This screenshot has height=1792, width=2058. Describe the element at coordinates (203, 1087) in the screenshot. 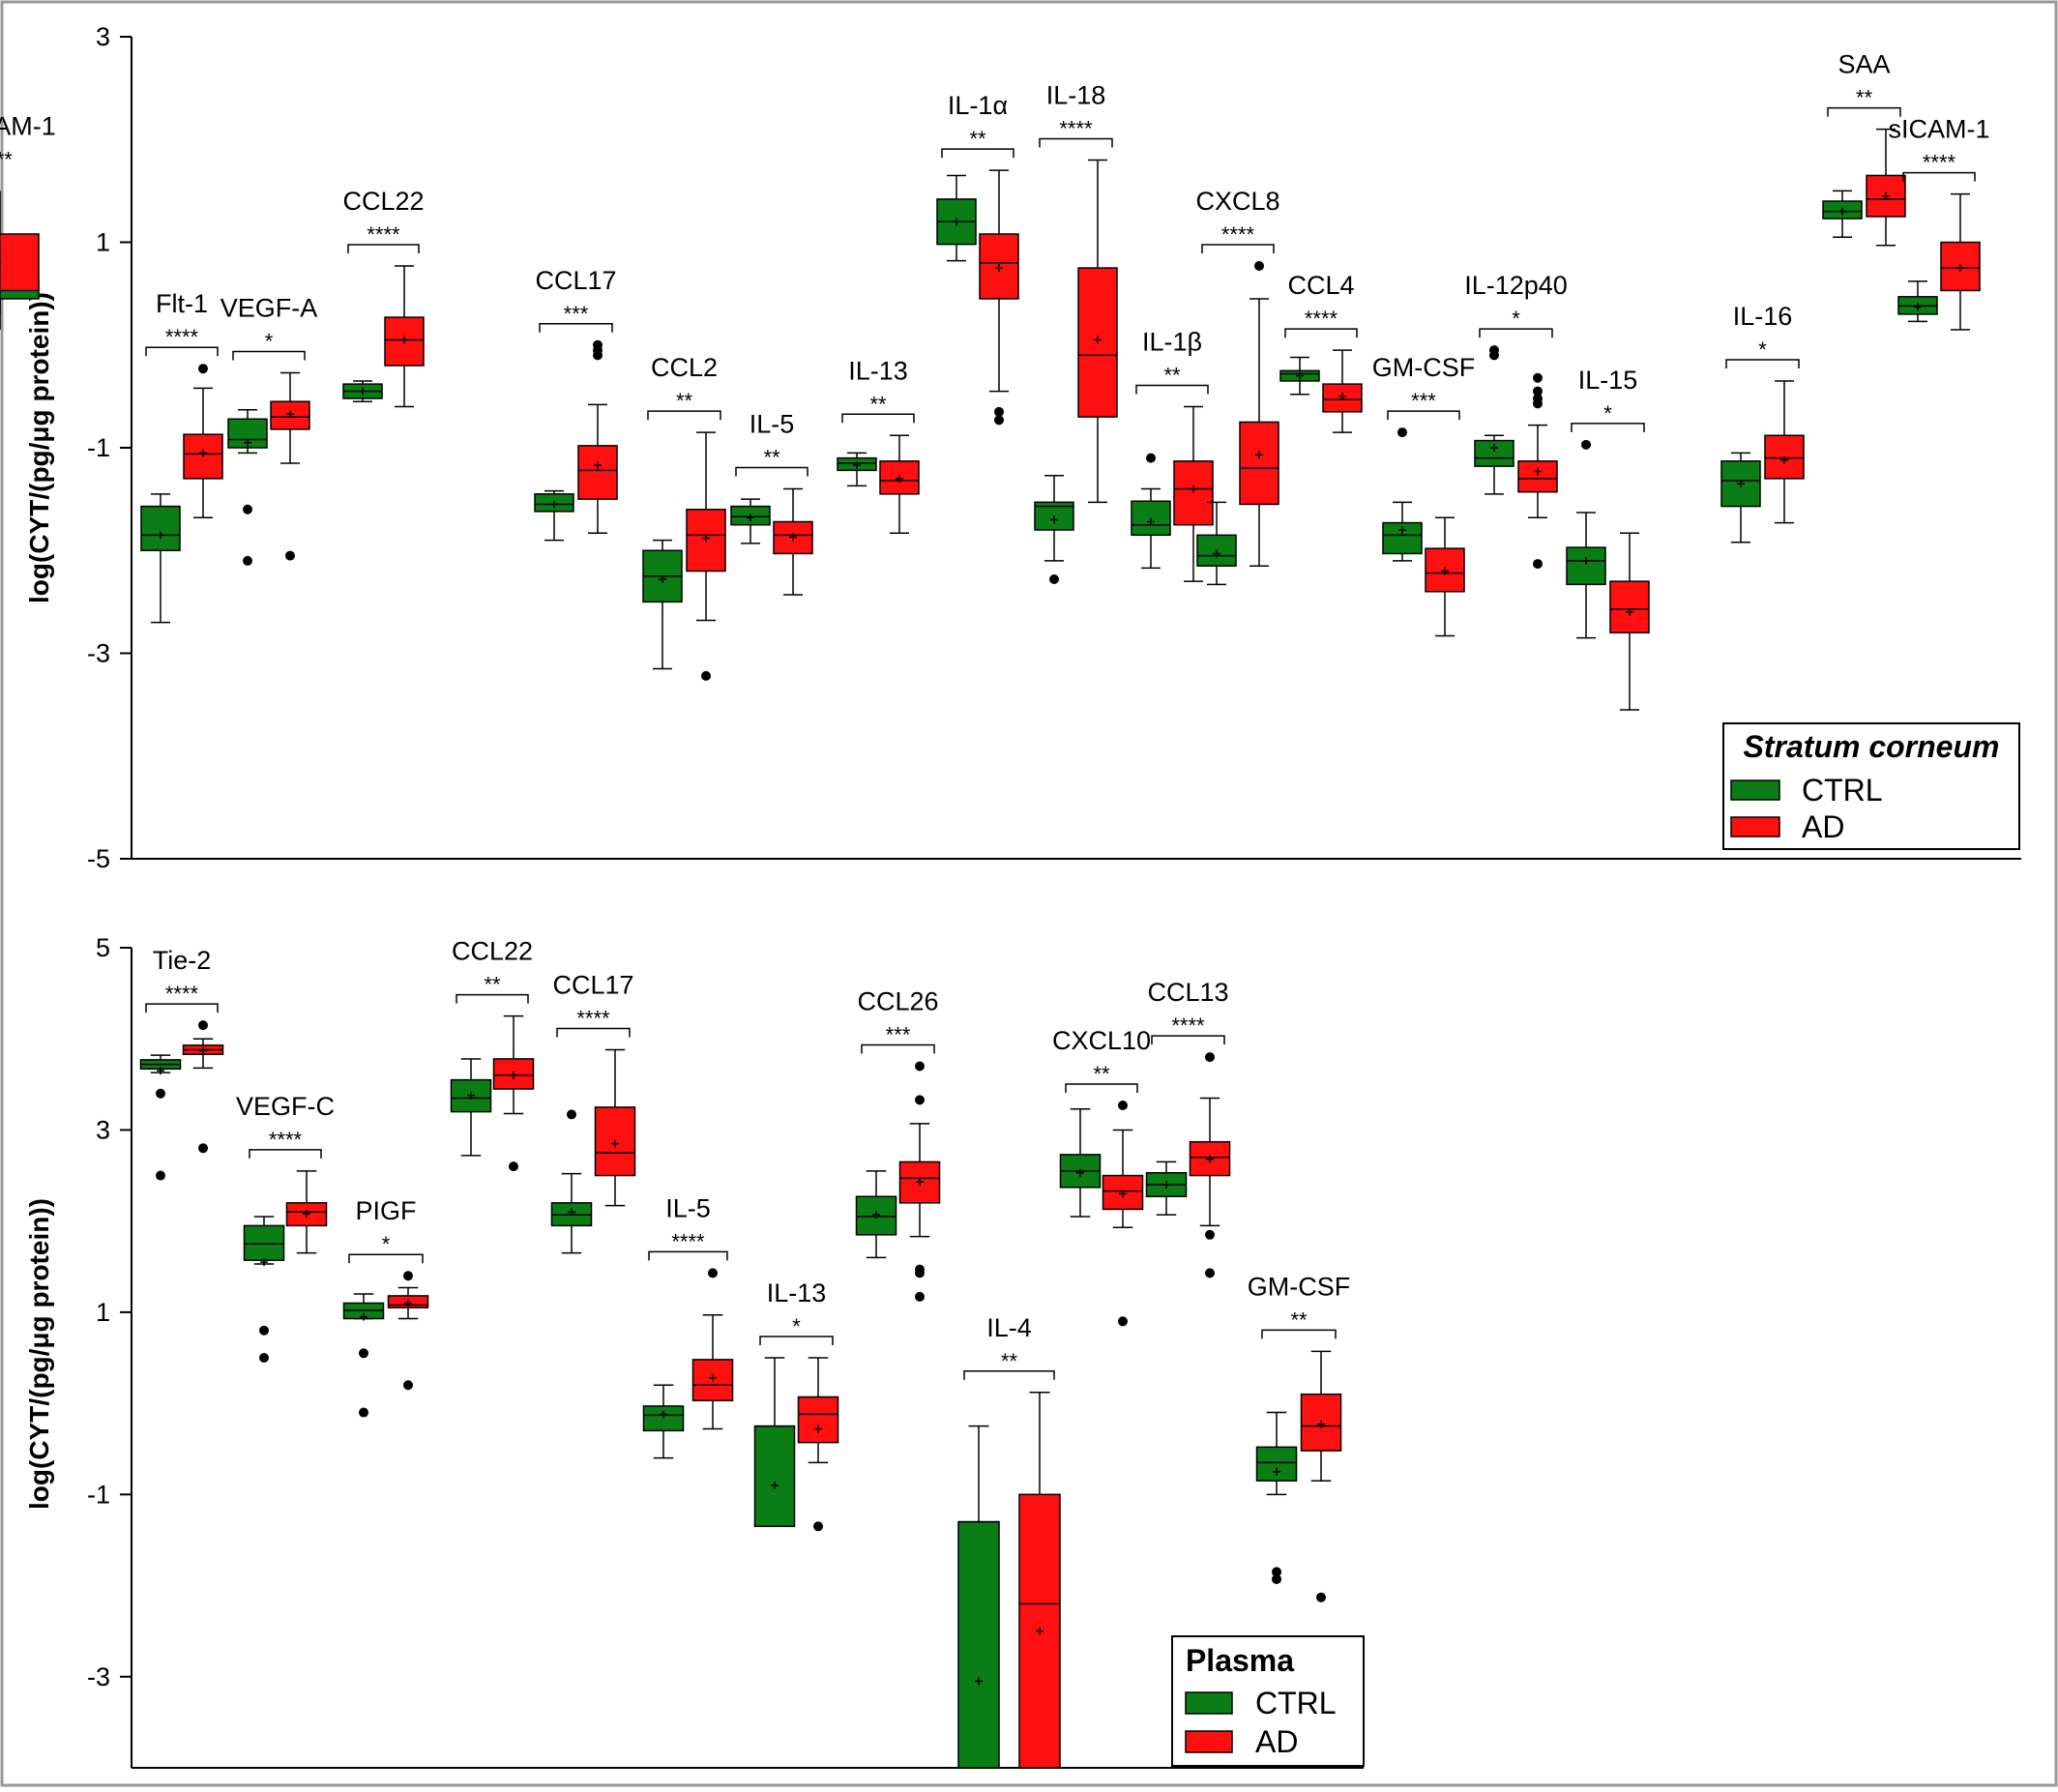

I see `p2-box-Tie-2-ad` at that location.